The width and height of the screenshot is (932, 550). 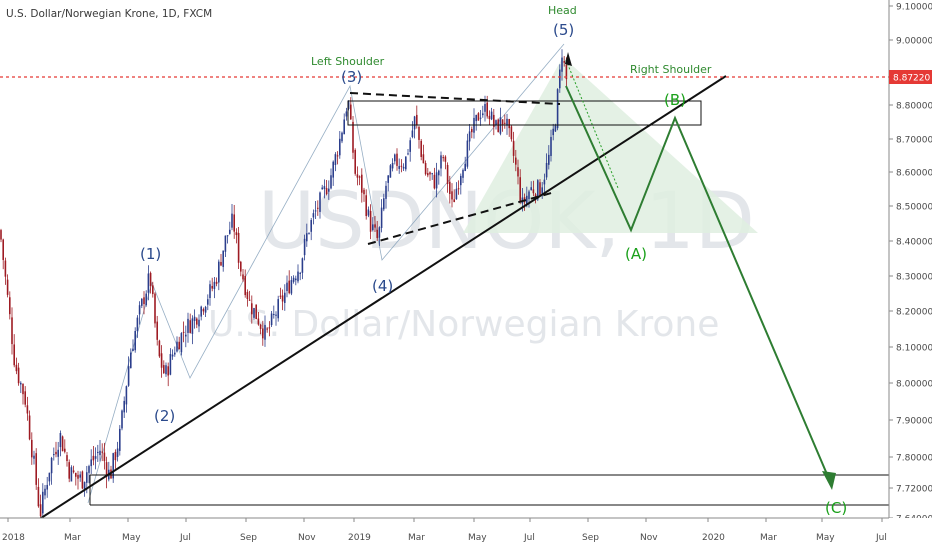 What do you see at coordinates (914, 490) in the screenshot?
I see `y-tick-label: 7.72000` at bounding box center [914, 490].